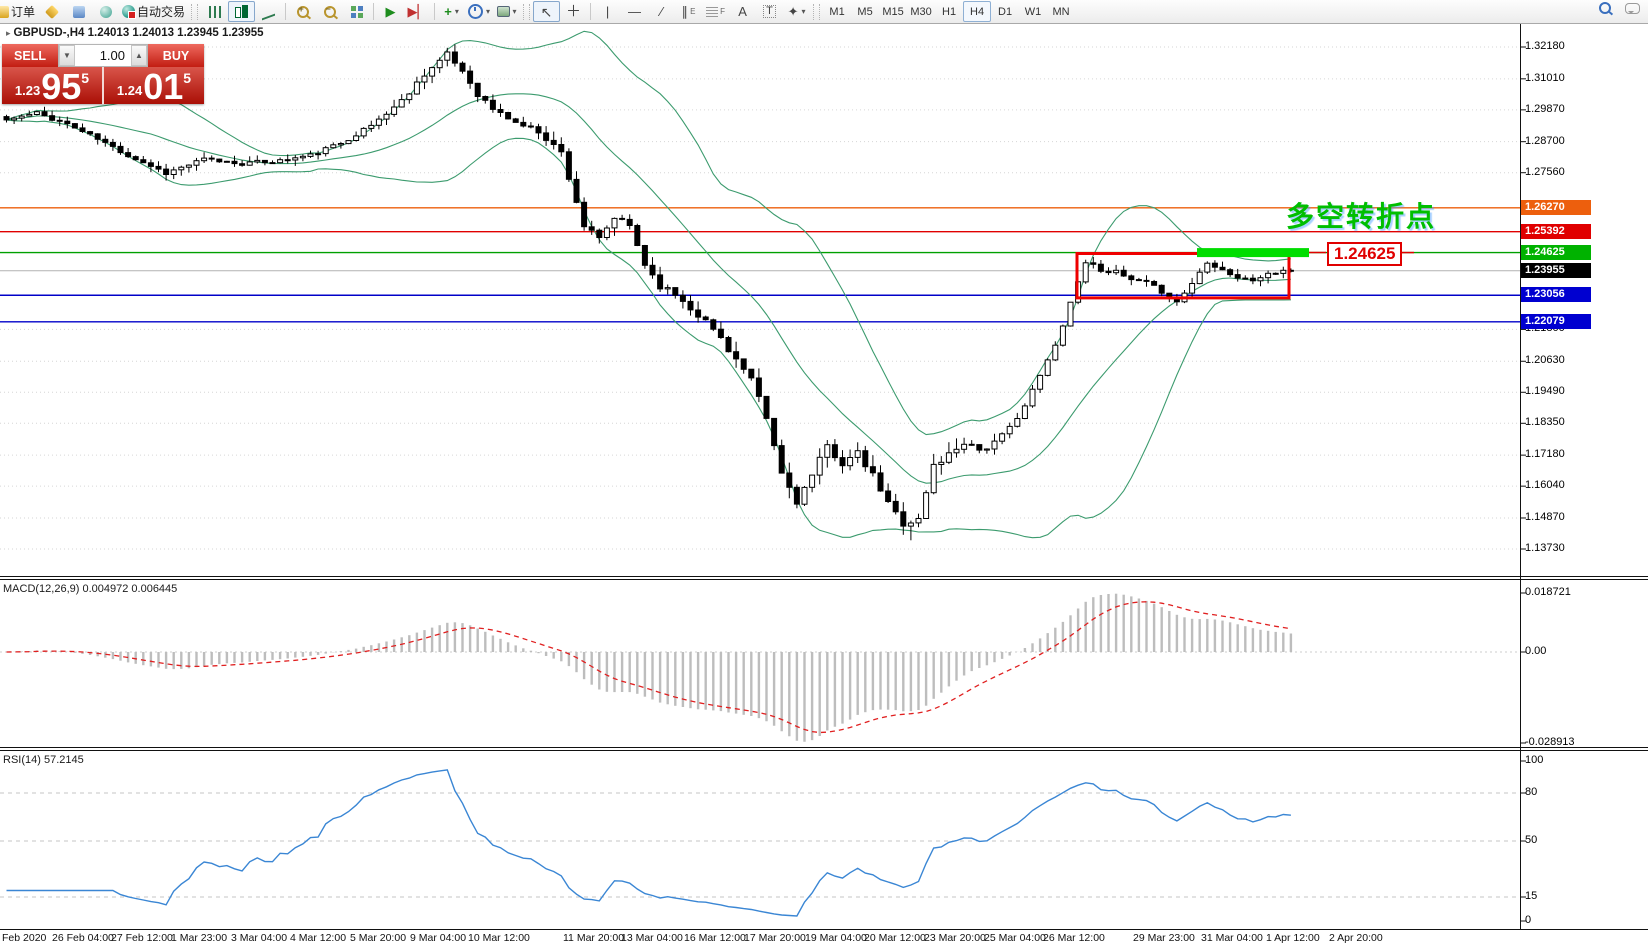  I want to click on arrows-button: ✦ ▾, so click(796, 11).